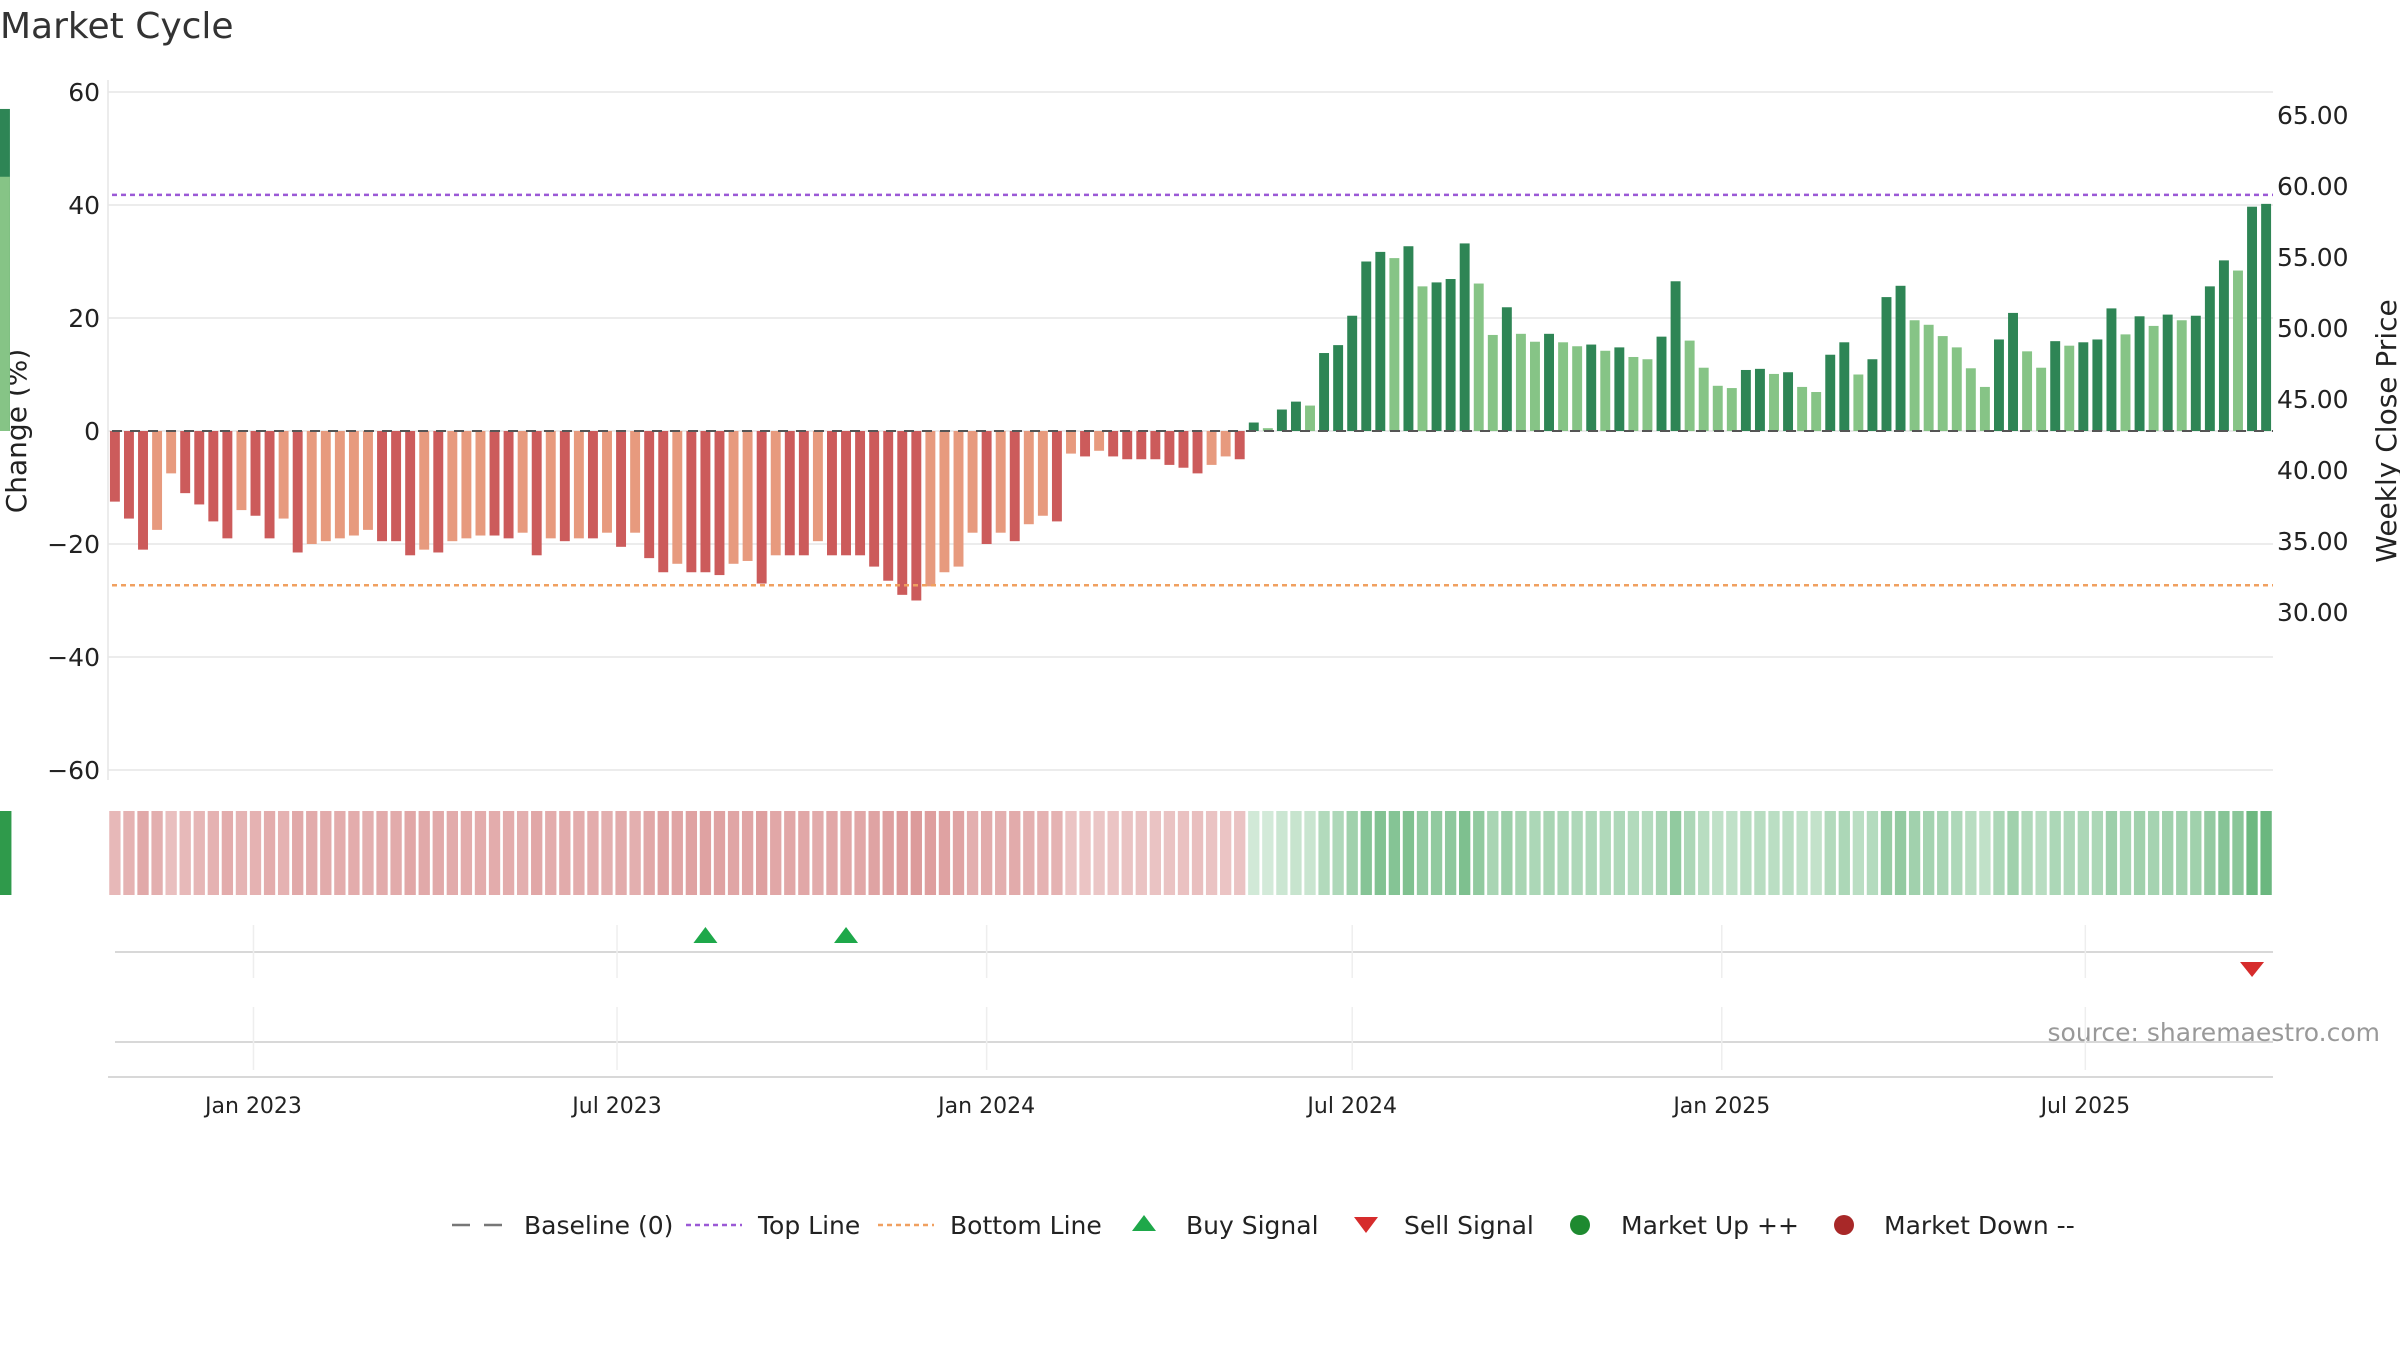 The width and height of the screenshot is (2400, 1354). What do you see at coordinates (84, 205) in the screenshot?
I see `y-tick-label: 40` at bounding box center [84, 205].